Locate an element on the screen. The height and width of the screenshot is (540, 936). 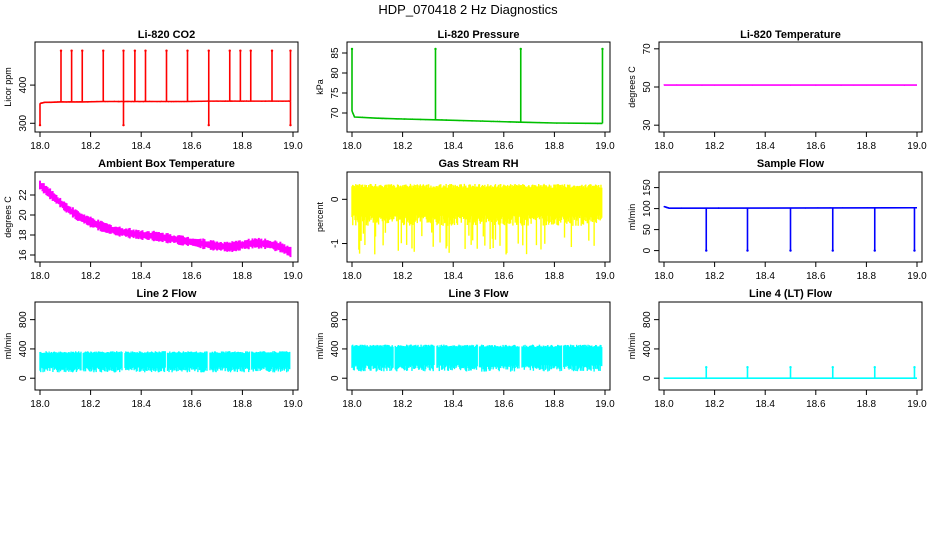
y-tick-label: 100 is located at coordinates (647, 208).